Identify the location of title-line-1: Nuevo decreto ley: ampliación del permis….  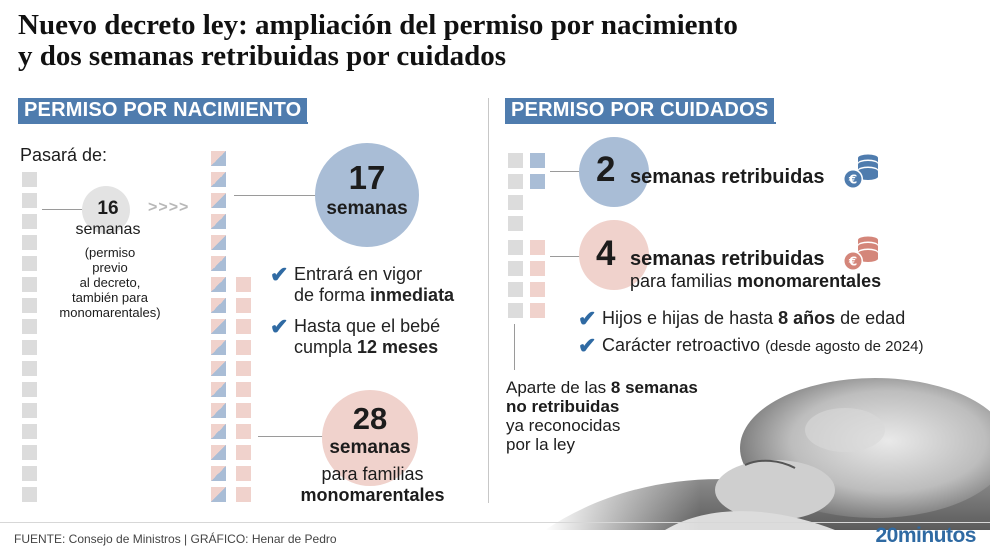
(378, 25).